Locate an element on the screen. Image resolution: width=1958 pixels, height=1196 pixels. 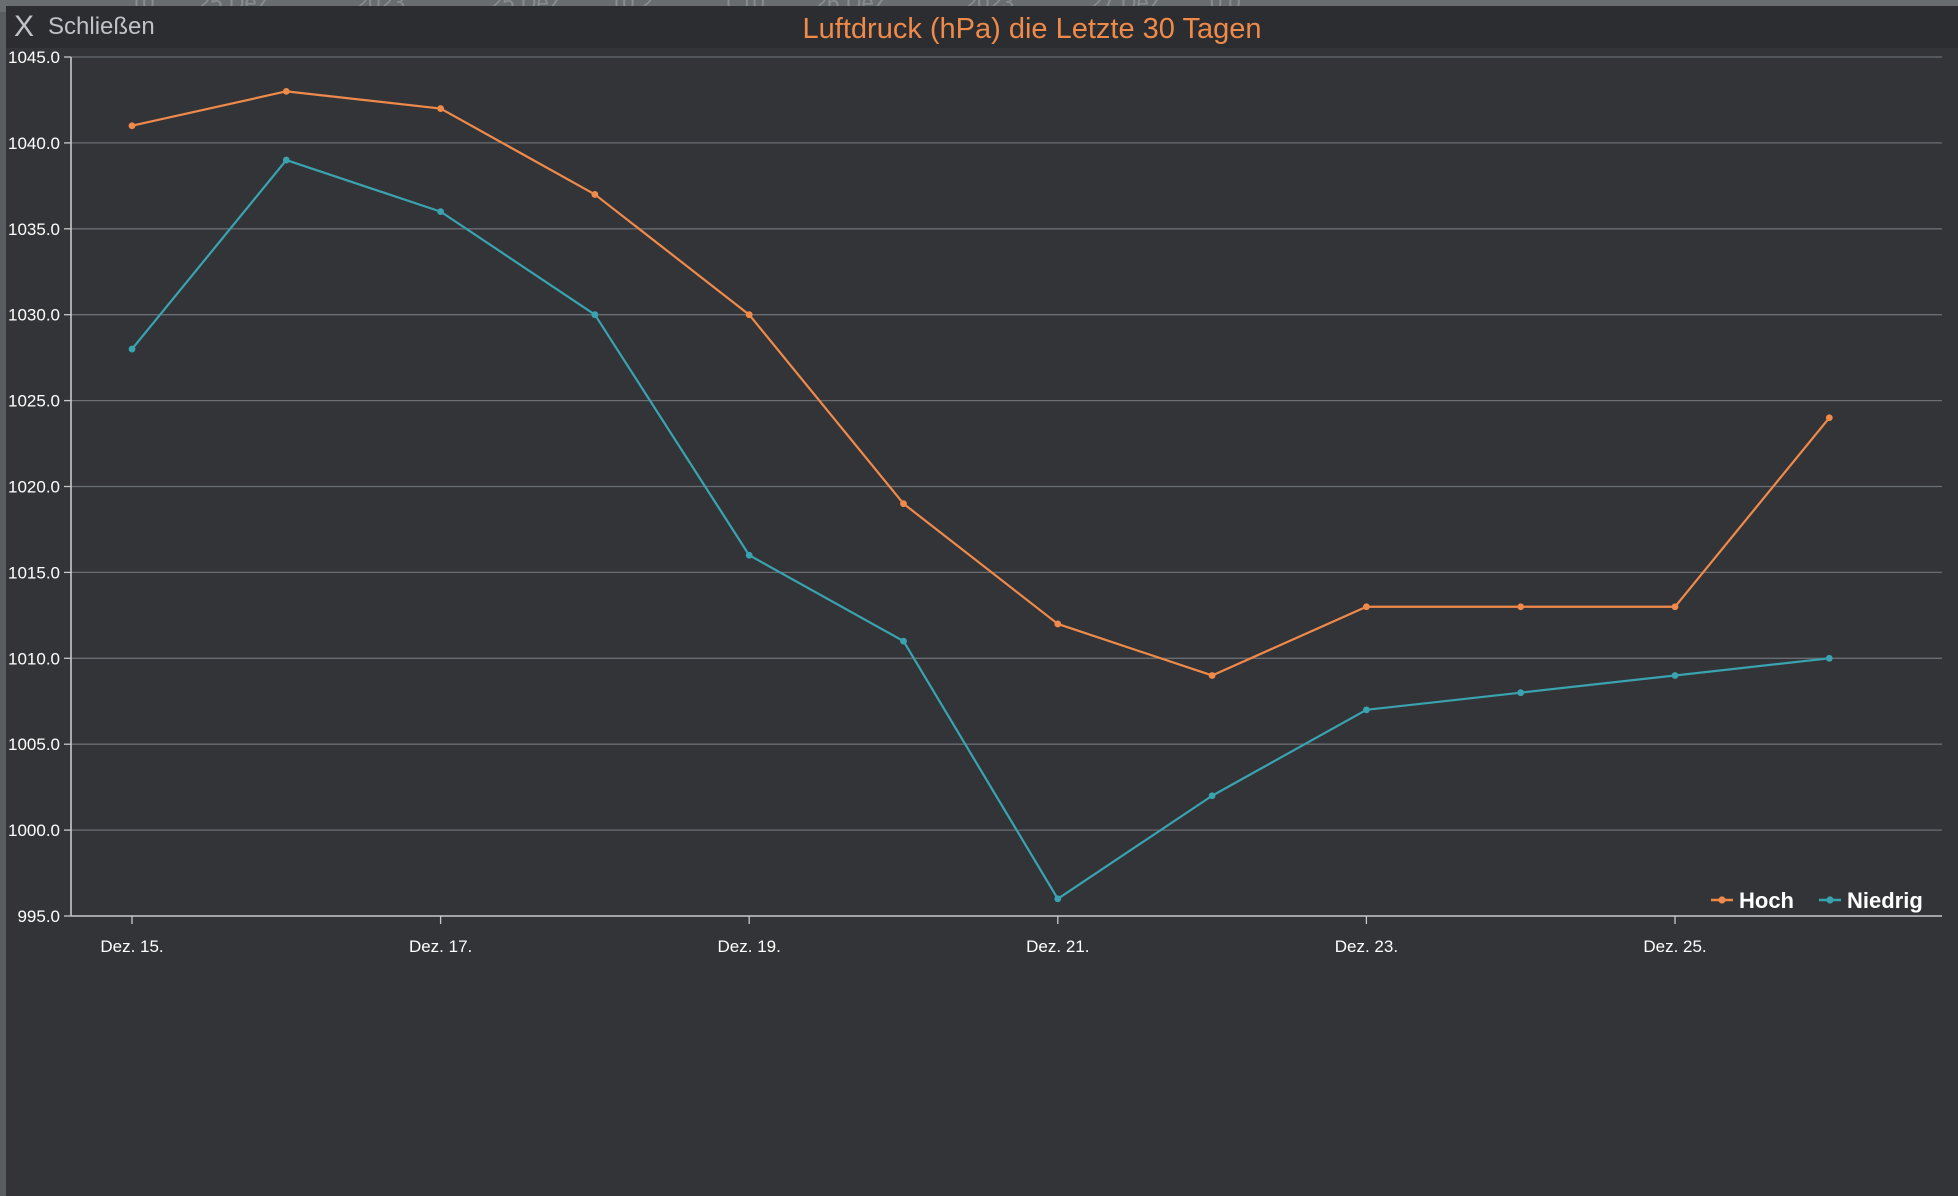
y-tick-label: 1020.0 is located at coordinates (34, 487).